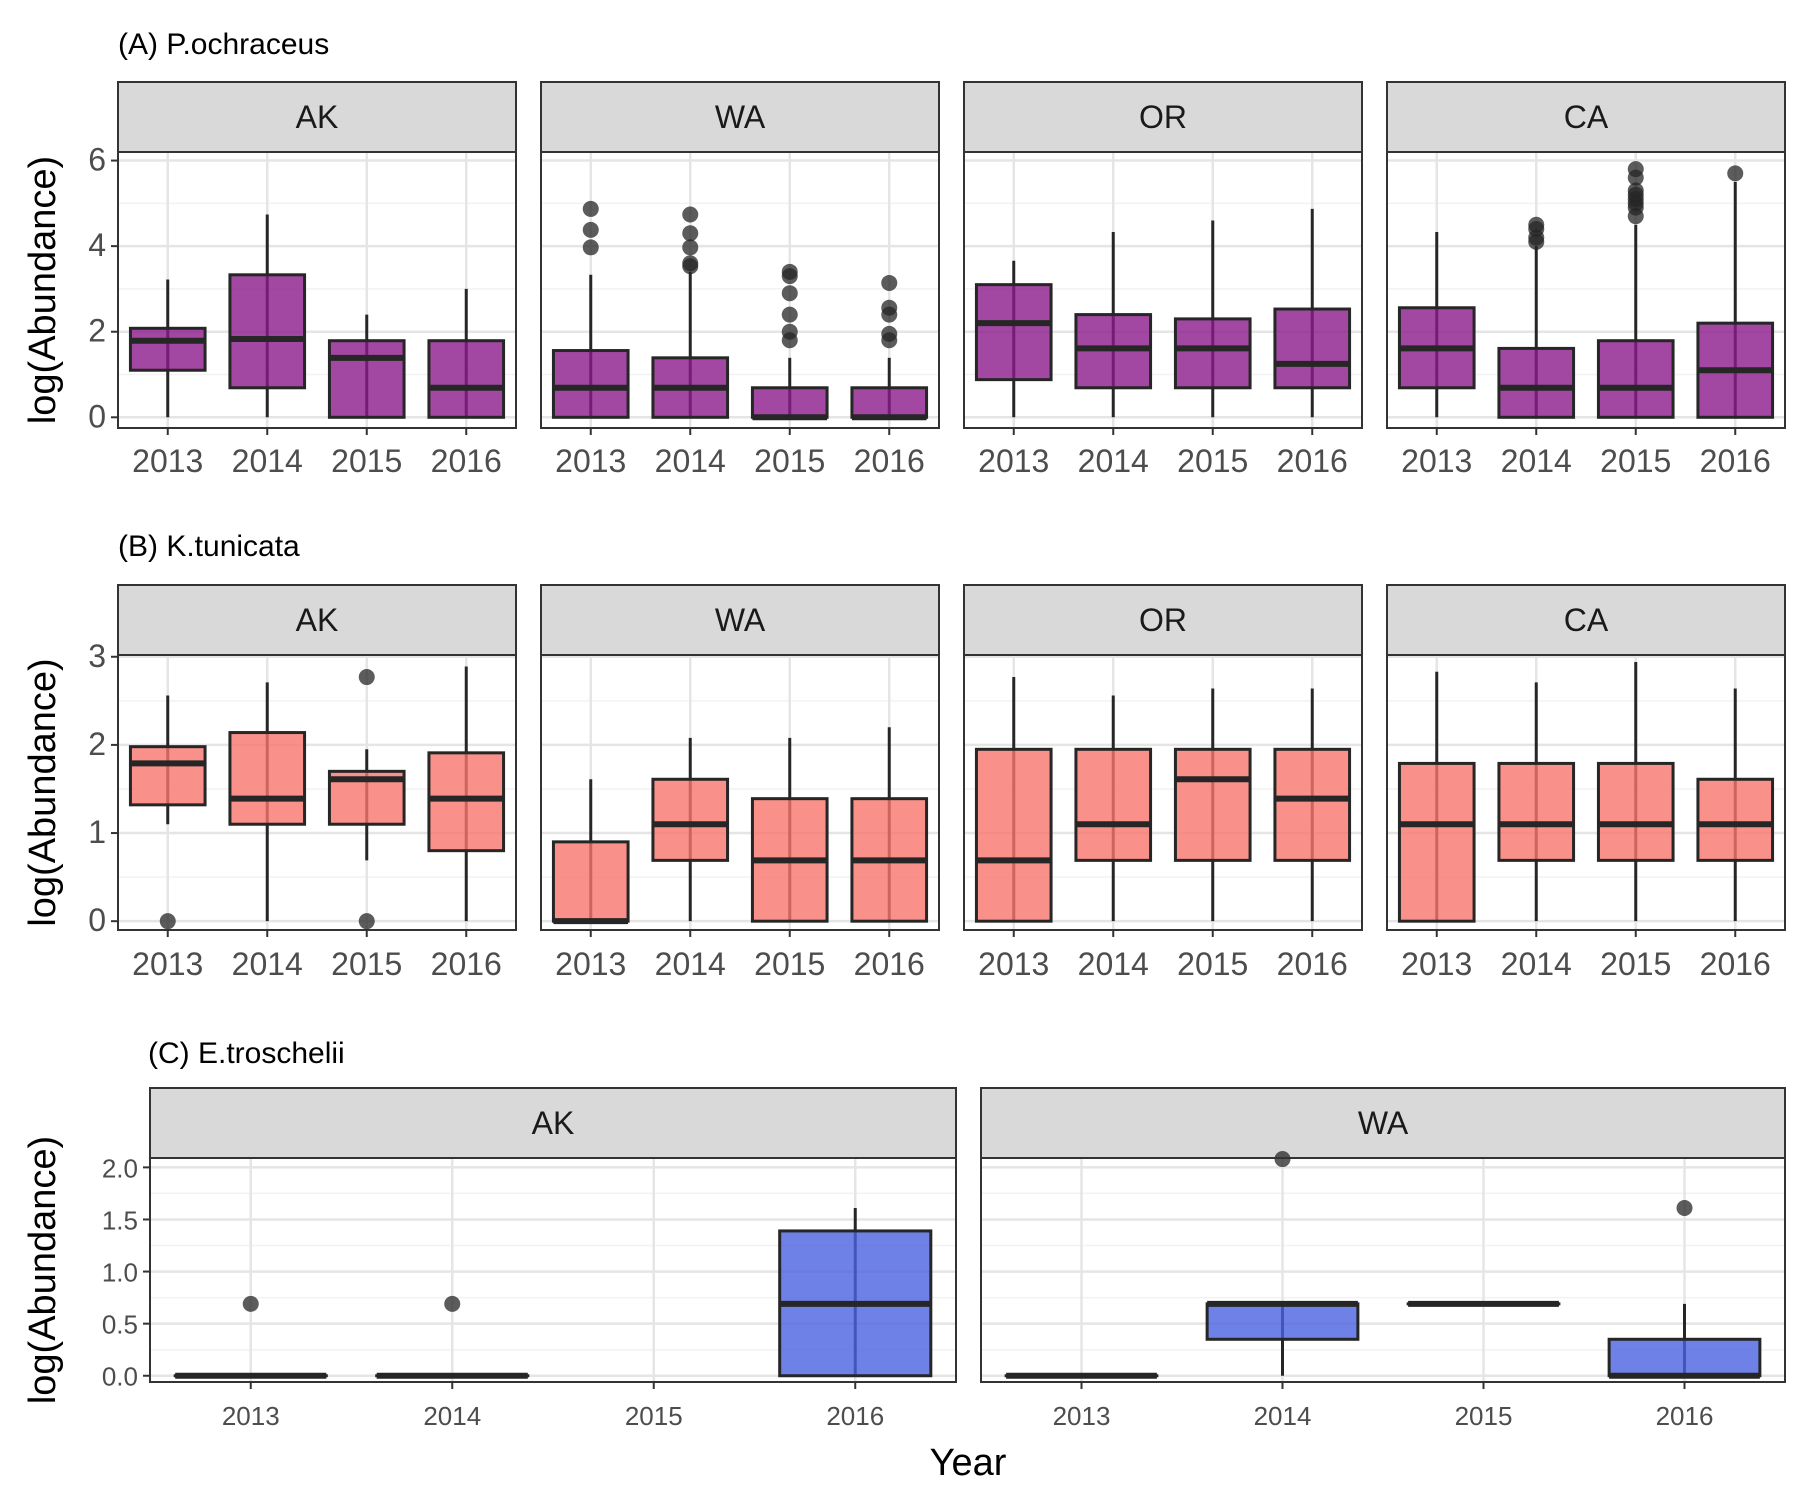  Describe the element at coordinates (120, 1220) in the screenshot. I see `y-tick-label: 1.5` at that location.